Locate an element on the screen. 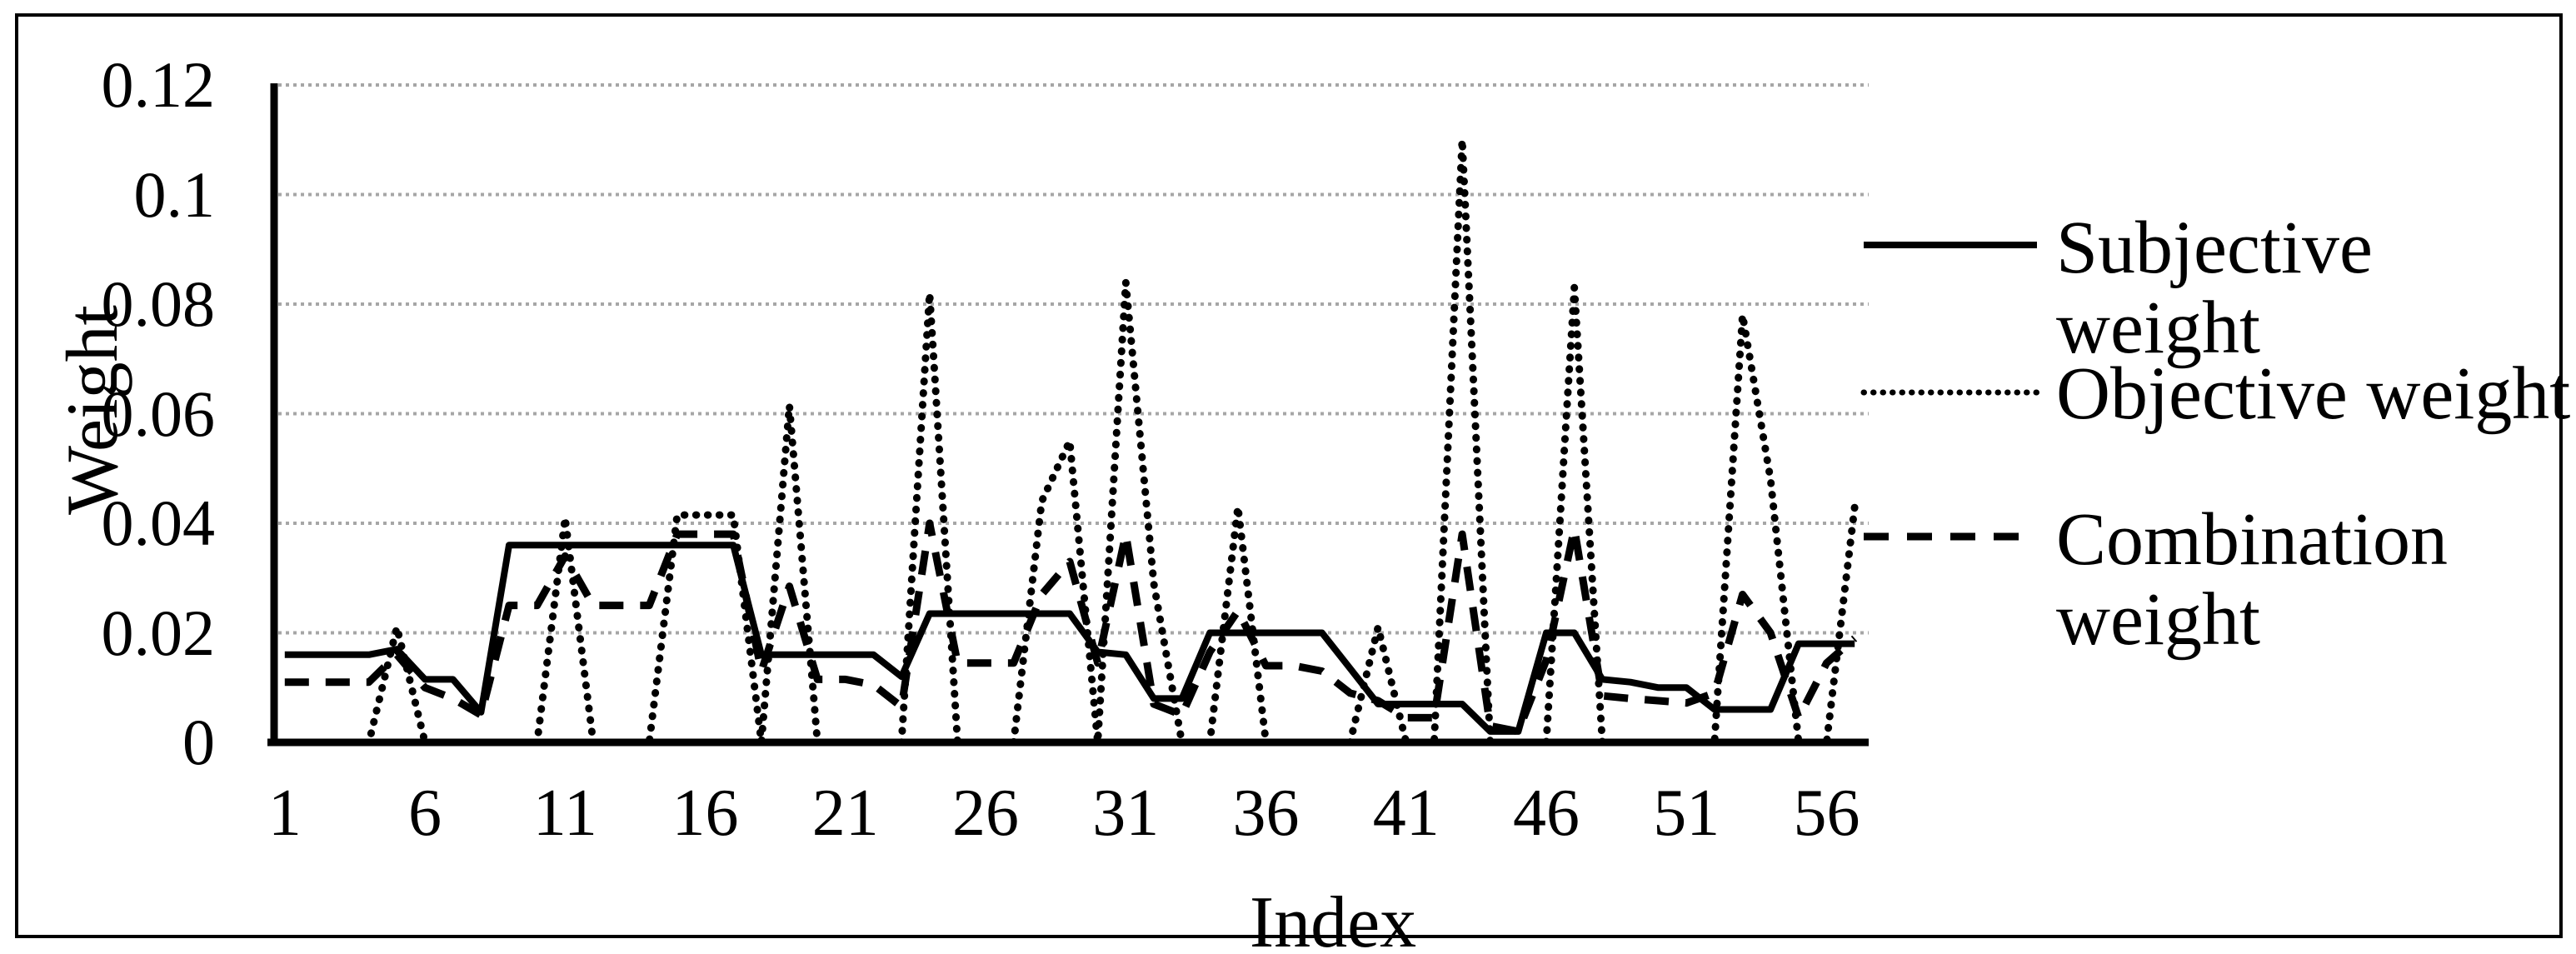  y-tick-label-0.06: 0.06 is located at coordinates (158, 413).